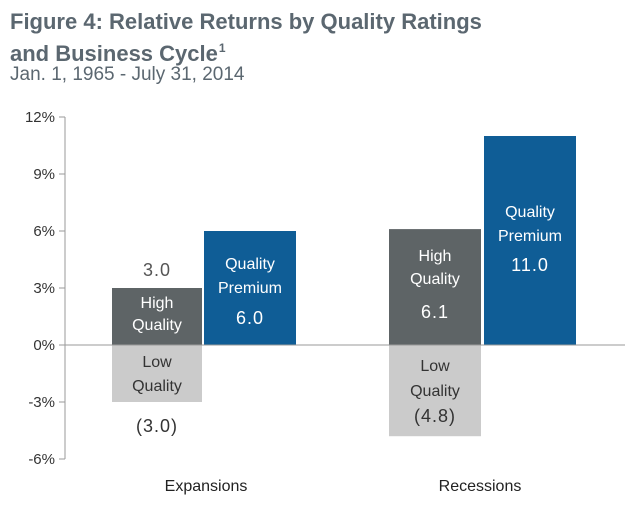 The height and width of the screenshot is (516, 640). What do you see at coordinates (41, 402) in the screenshot?
I see `y-tick-label-5: -3%` at bounding box center [41, 402].